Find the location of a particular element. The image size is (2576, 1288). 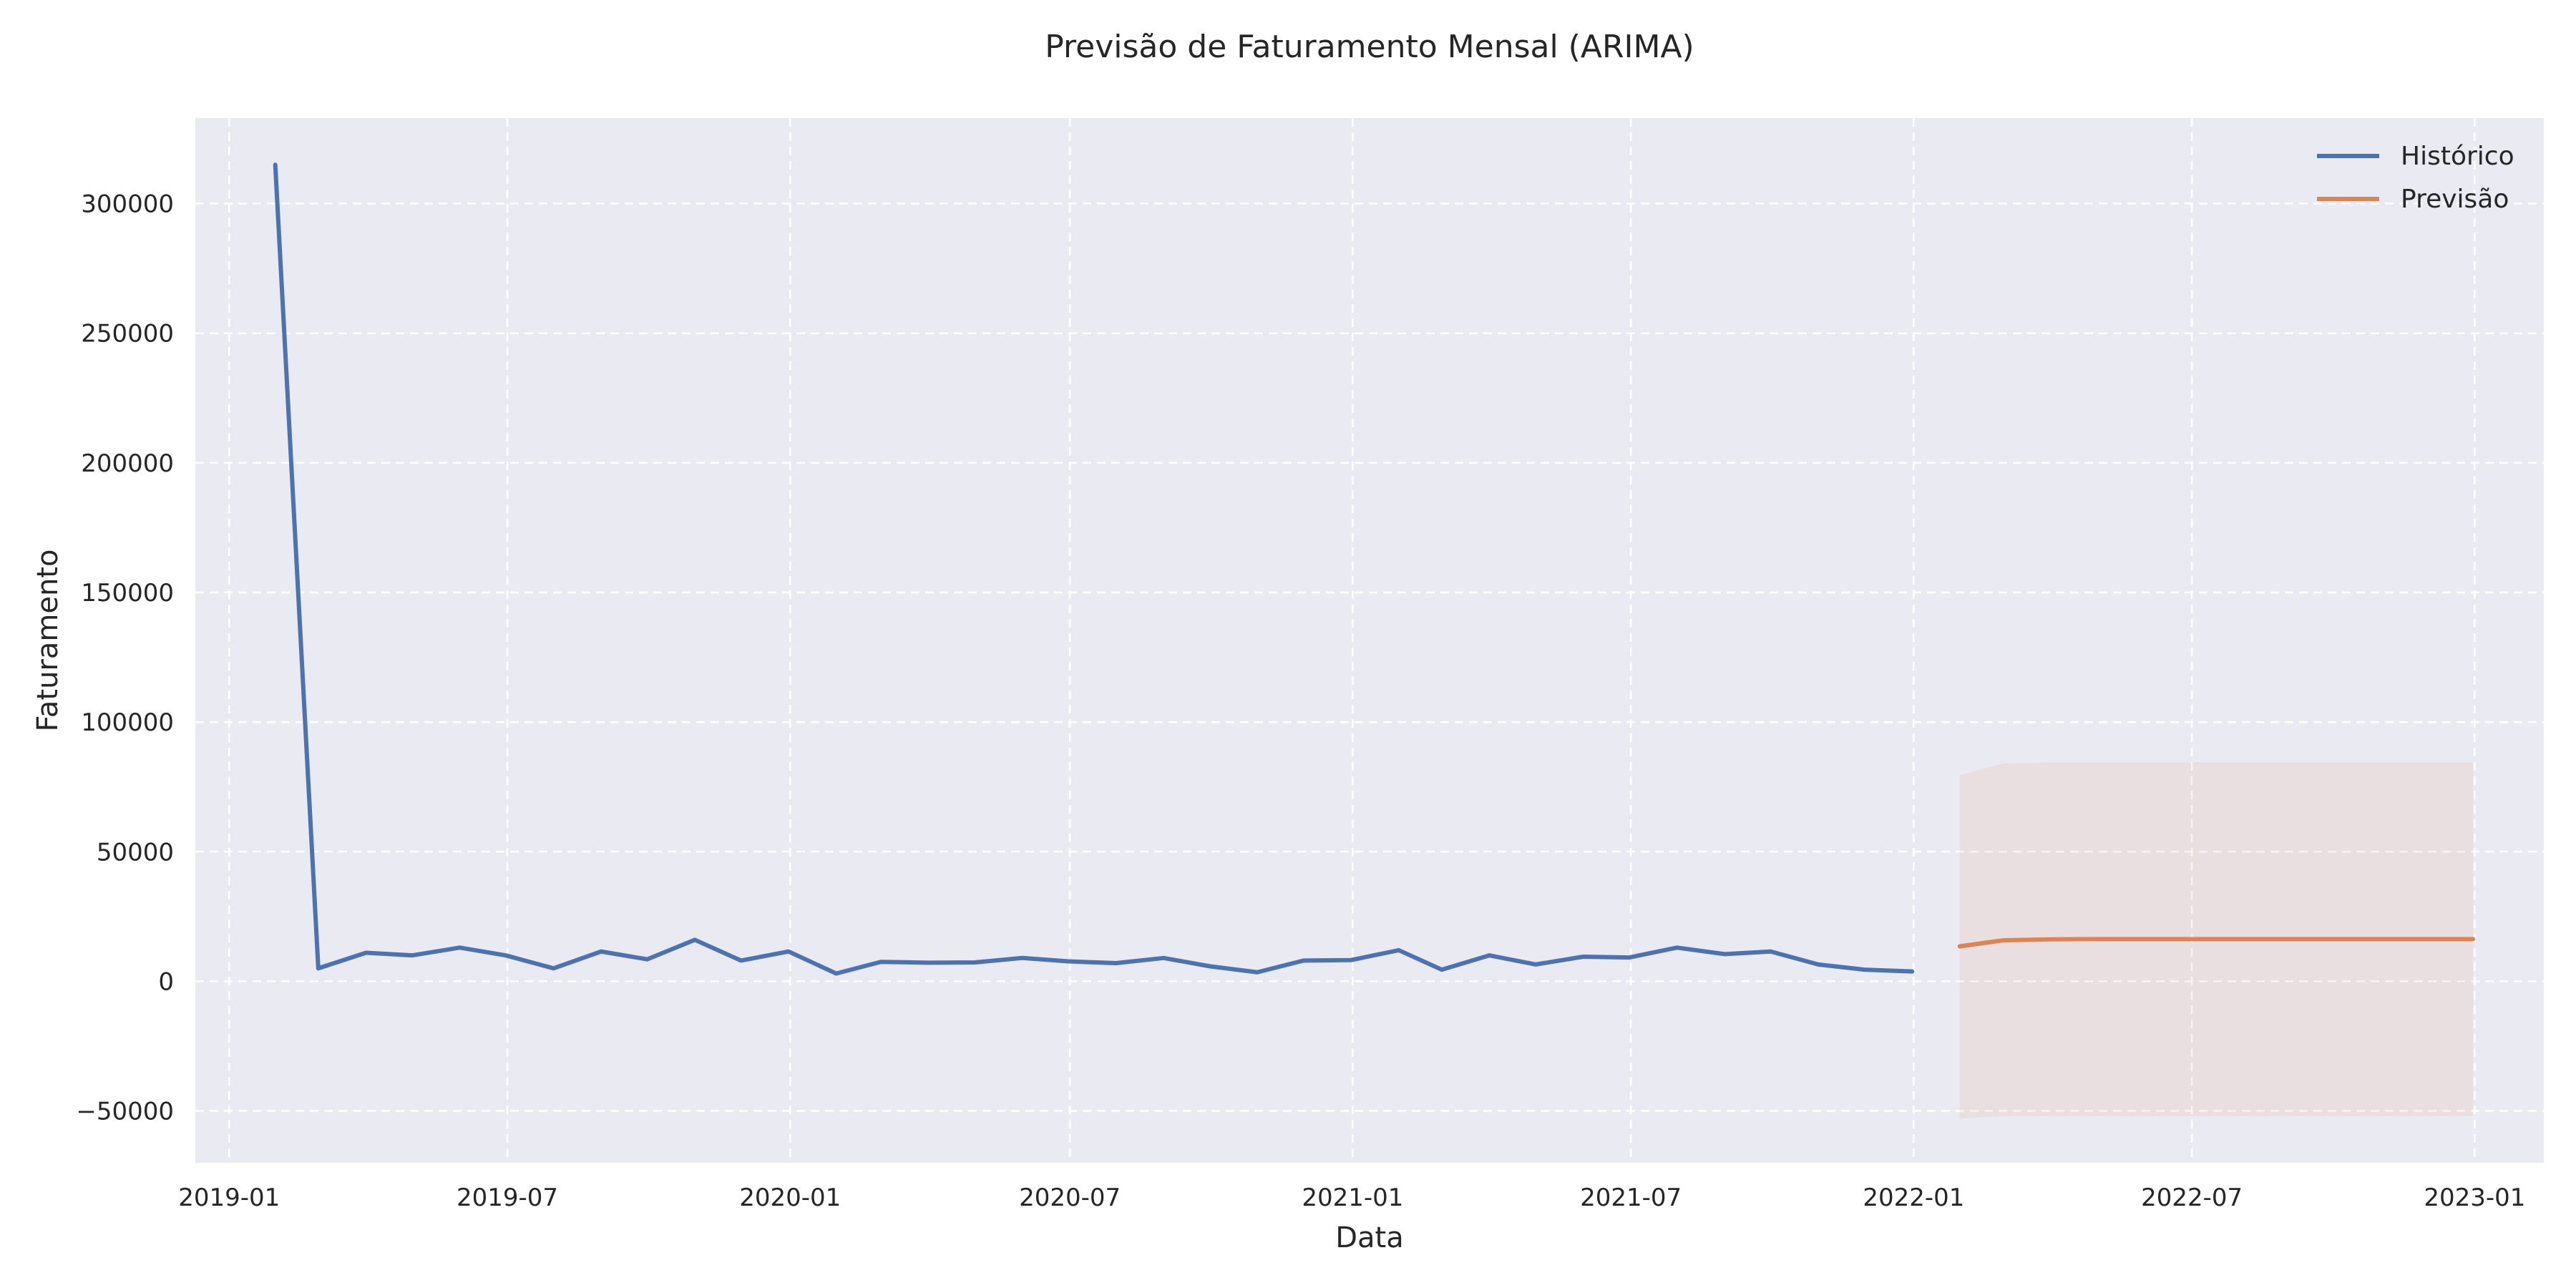

x-tick-label: 2020-01 is located at coordinates (790, 1198).